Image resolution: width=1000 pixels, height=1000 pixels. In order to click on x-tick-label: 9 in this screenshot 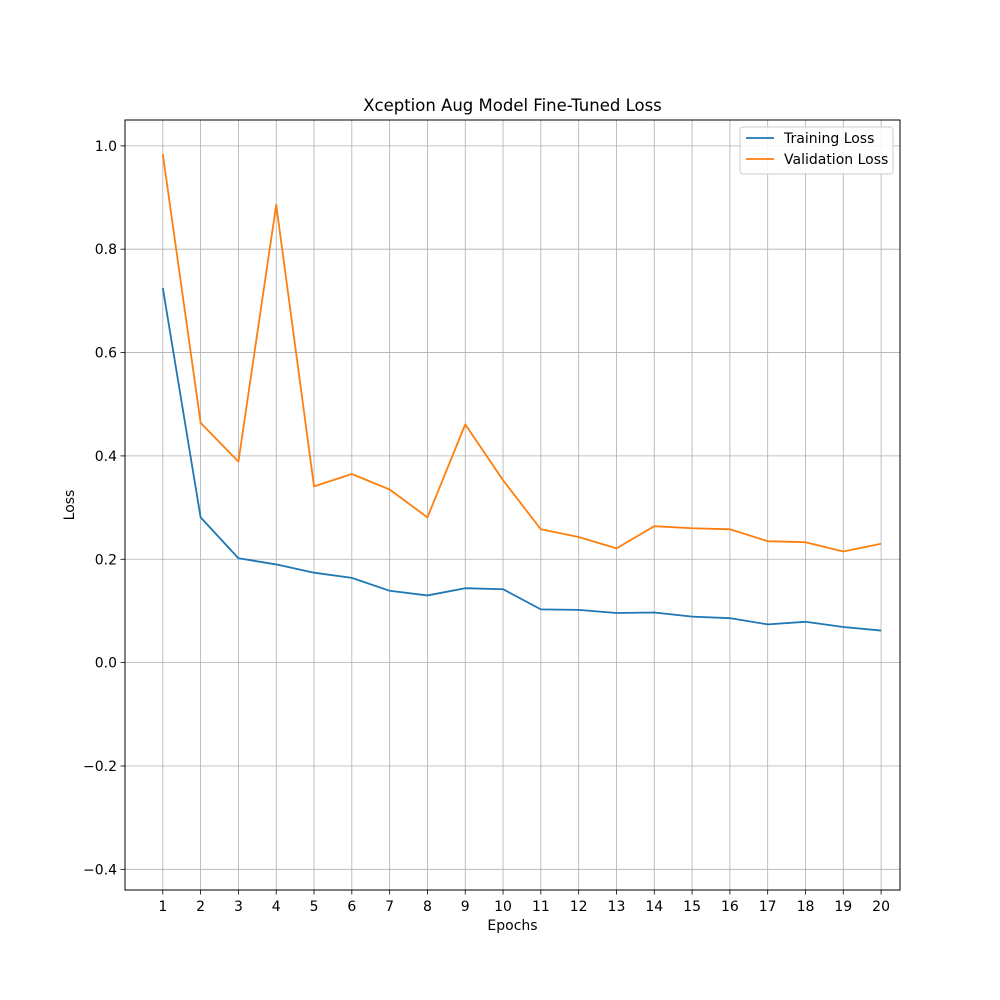, I will do `click(465, 907)`.